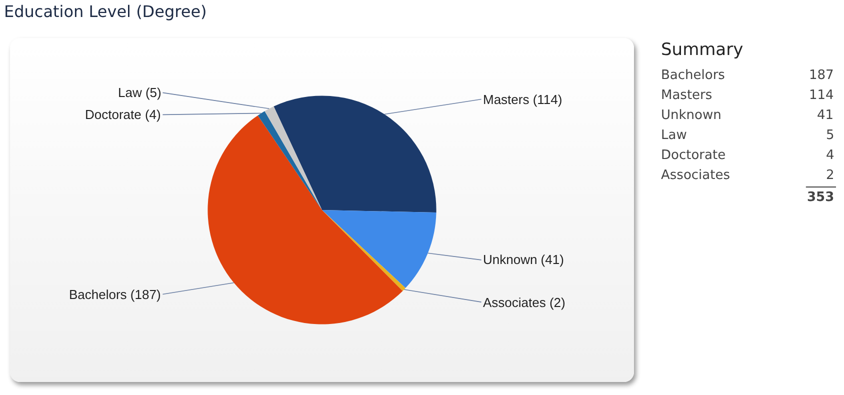 Image resolution: width=844 pixels, height=395 pixels. Describe the element at coordinates (524, 302) in the screenshot. I see `slice-label: Associates (2)` at that location.